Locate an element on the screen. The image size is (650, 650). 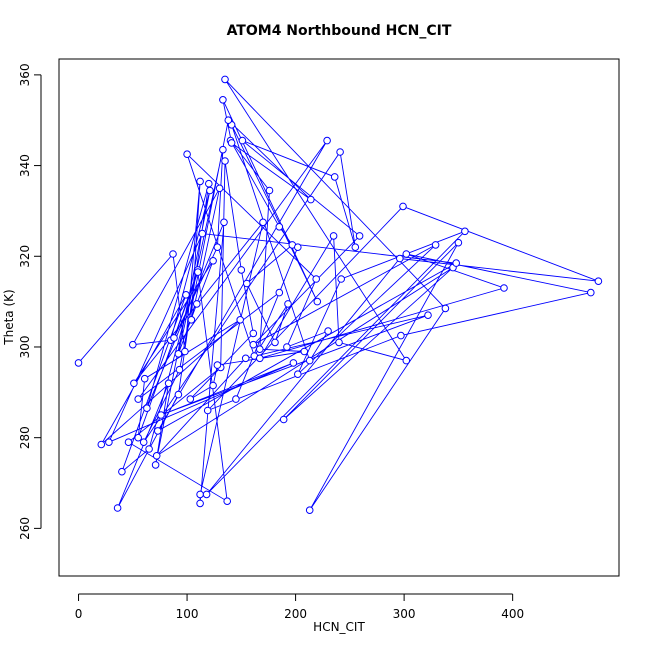
x-tick-label: 400 is located at coordinates (512, 614).